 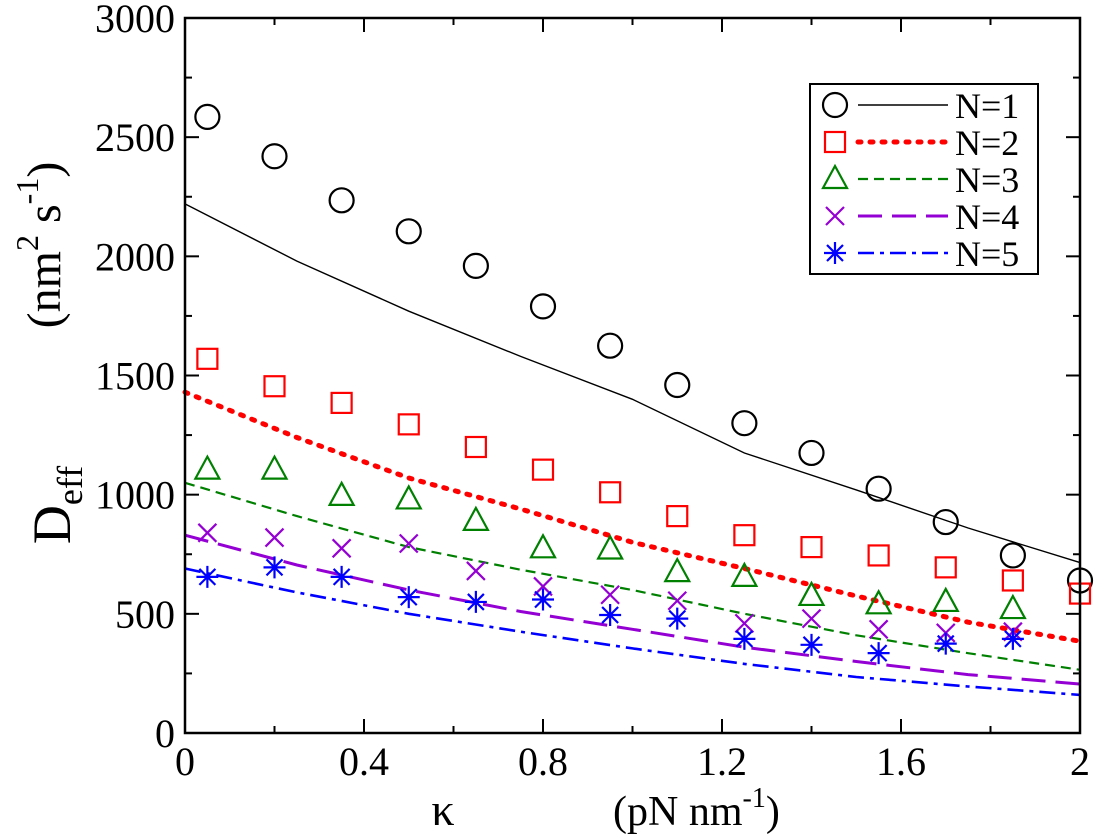 What do you see at coordinates (135, 256) in the screenshot?
I see `y-tick-label-4: 2000` at bounding box center [135, 256].